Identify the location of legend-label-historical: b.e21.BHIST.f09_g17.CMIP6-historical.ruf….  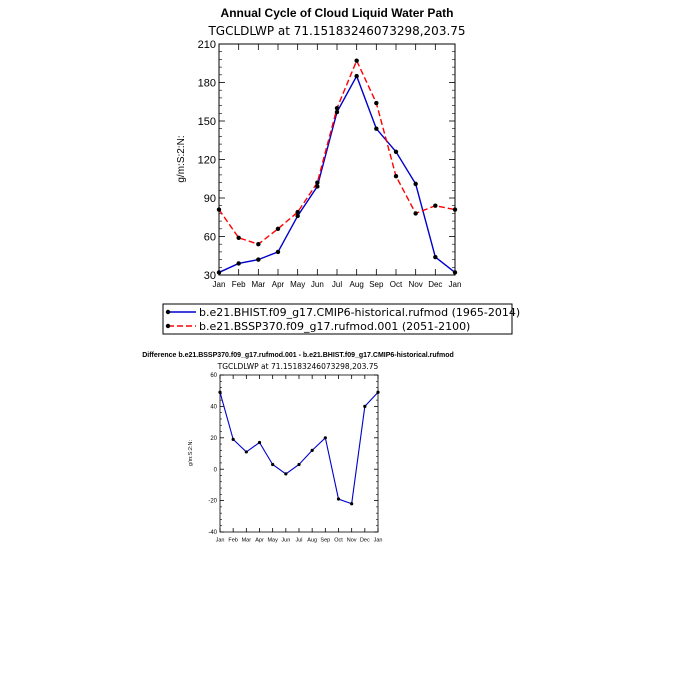
(359, 312).